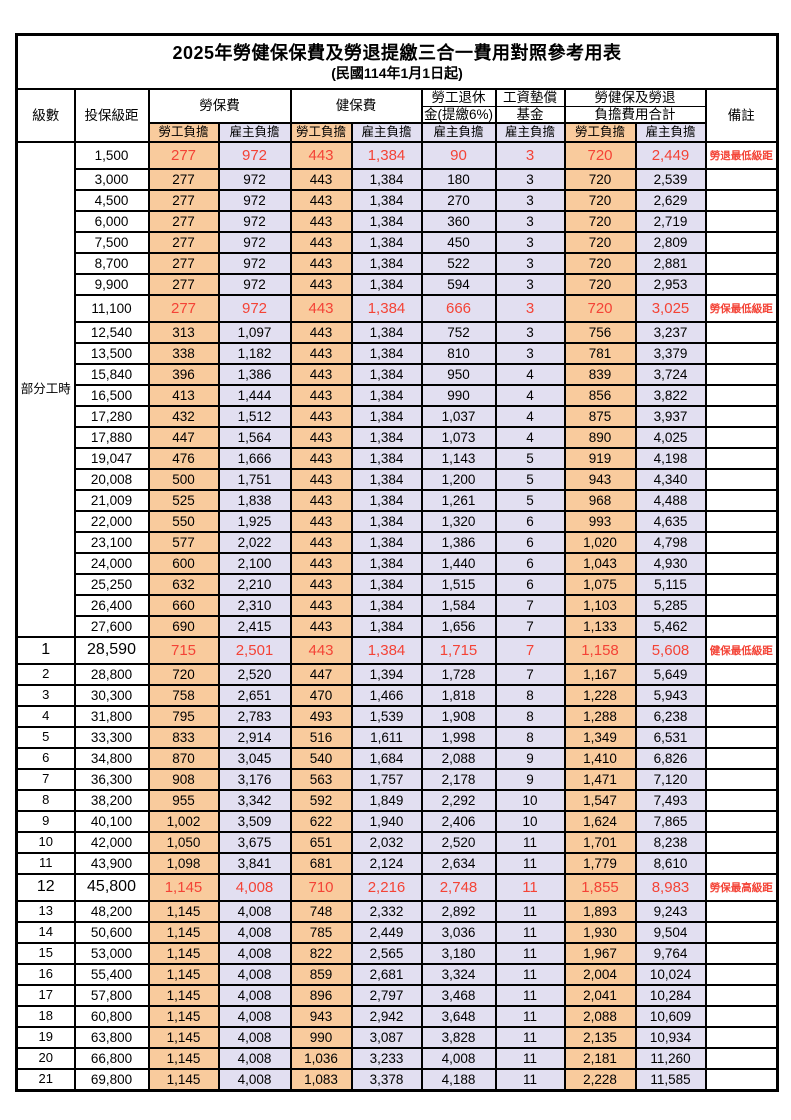 This screenshot has height=1120, width=791. What do you see at coordinates (183, 417) in the screenshot?
I see `cell-labor-employee: 432` at bounding box center [183, 417].